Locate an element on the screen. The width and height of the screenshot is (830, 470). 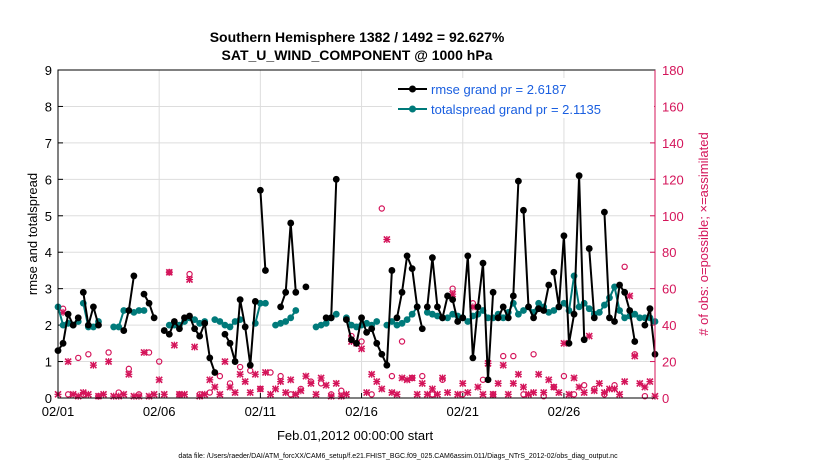
y-left-tick-label: 4 is located at coordinates (48, 252).